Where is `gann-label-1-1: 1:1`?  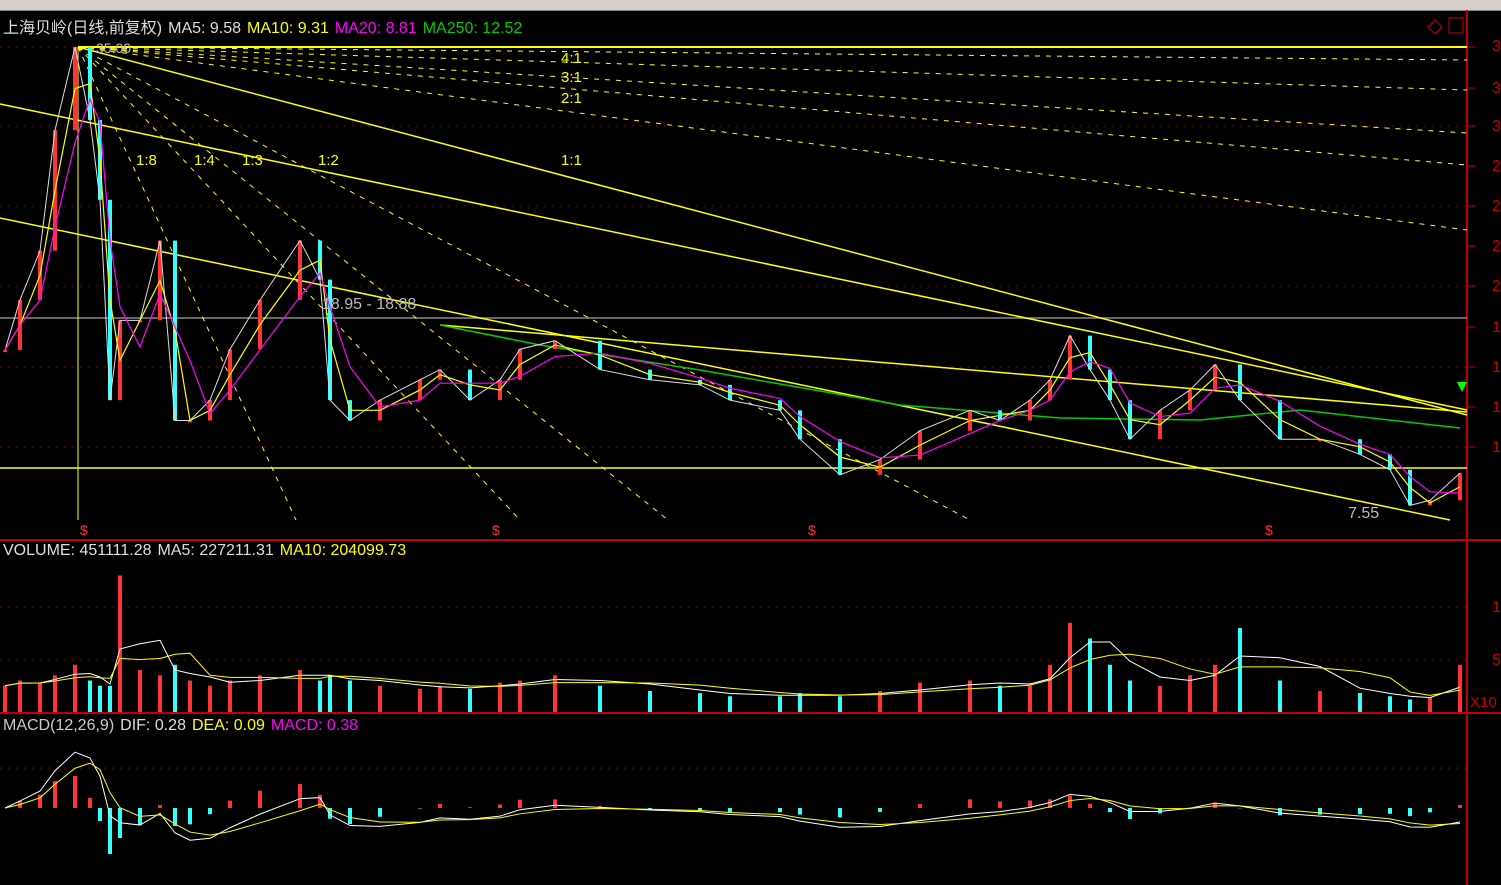 gann-label-1-1: 1:1 is located at coordinates (571, 160).